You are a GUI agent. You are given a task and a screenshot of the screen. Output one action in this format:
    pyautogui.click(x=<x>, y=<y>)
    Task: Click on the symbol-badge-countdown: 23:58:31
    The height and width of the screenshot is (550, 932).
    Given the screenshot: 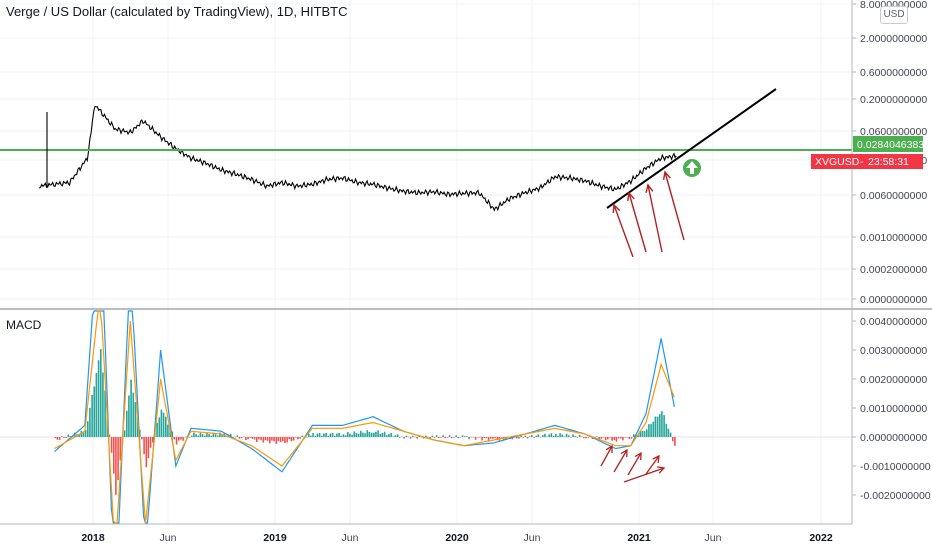 What is the action you would take?
    pyautogui.click(x=888, y=162)
    